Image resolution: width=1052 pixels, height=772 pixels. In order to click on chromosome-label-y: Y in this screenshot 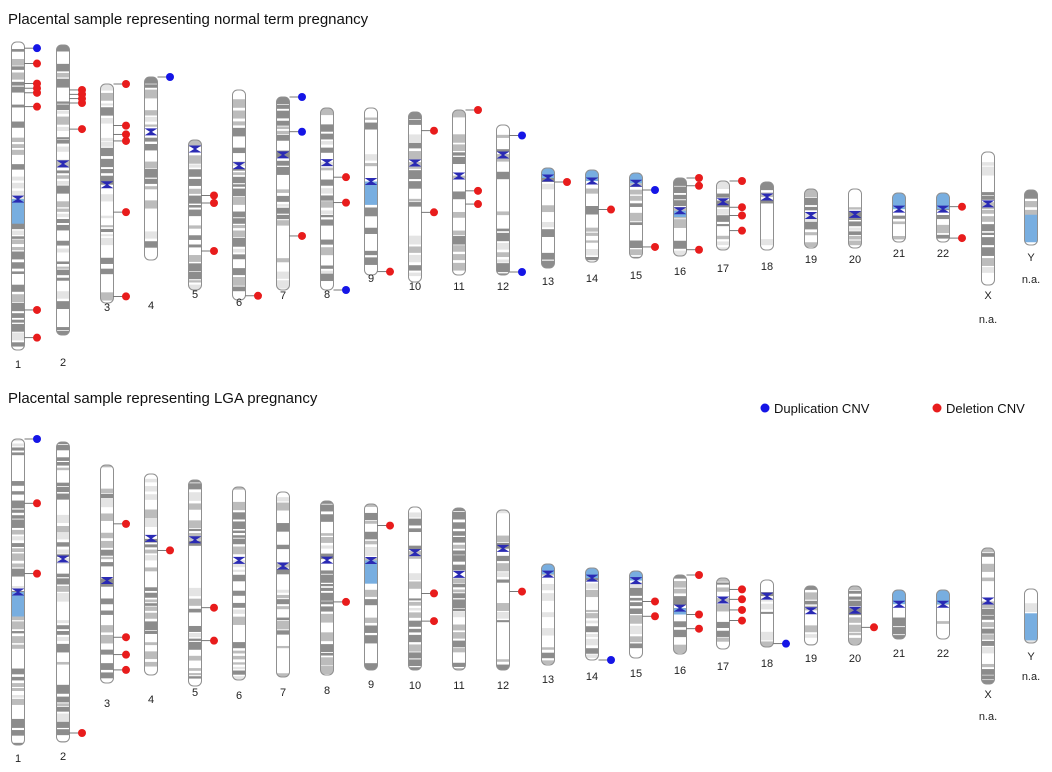, I will do `click(1031, 657)`.